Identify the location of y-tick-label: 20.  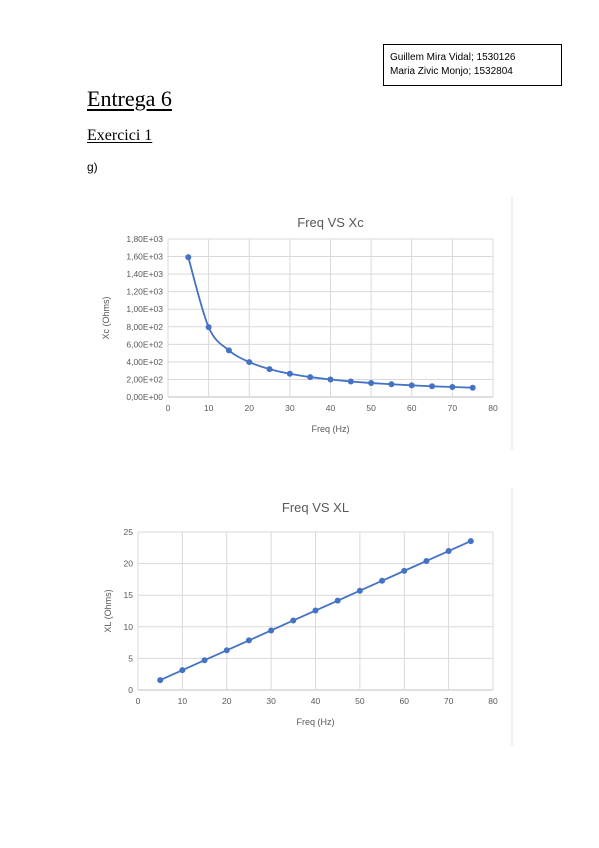
(129, 564).